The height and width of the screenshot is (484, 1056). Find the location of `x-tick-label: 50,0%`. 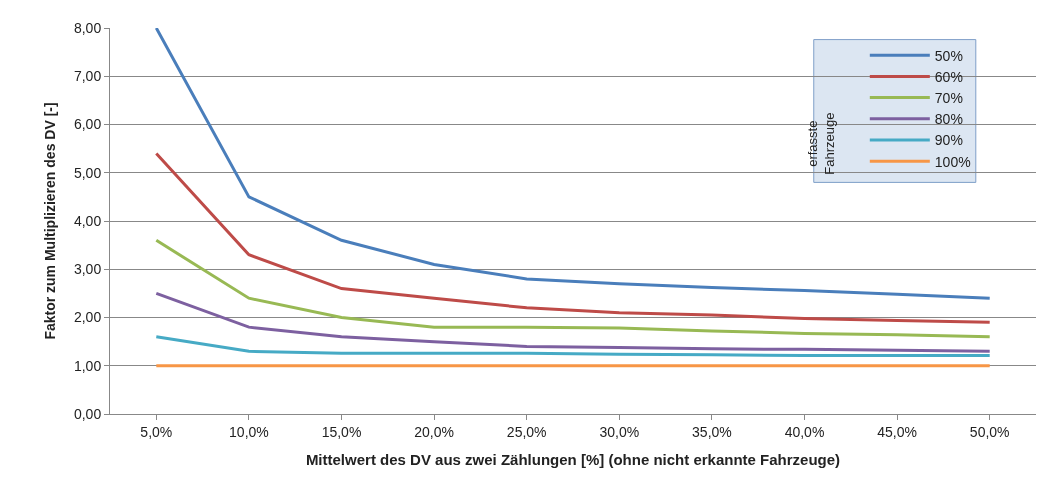

x-tick-label: 50,0% is located at coordinates (989, 431).